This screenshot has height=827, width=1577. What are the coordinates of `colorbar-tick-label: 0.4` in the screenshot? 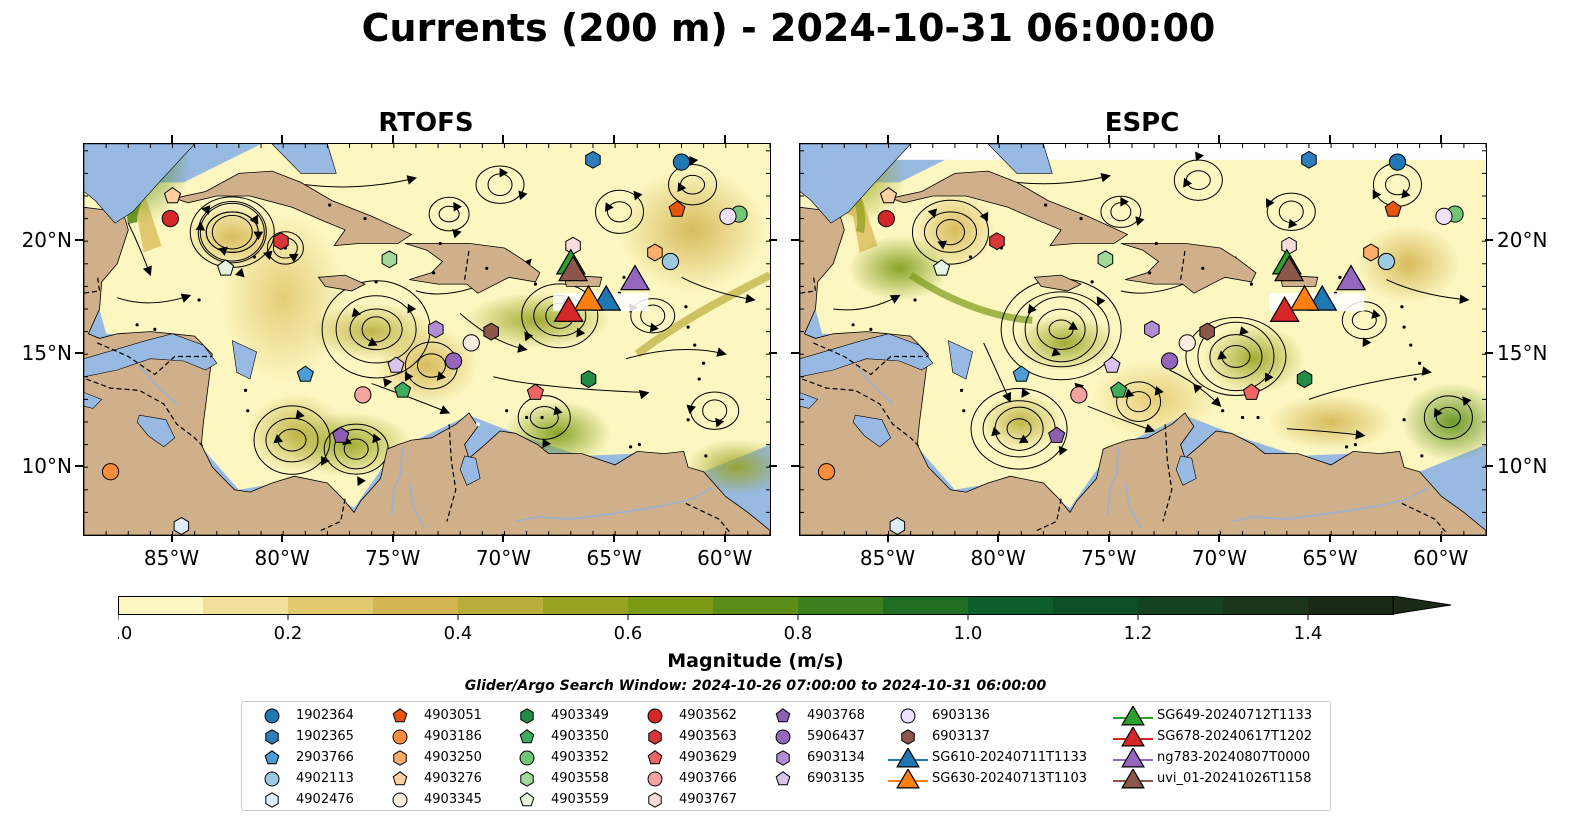 It's located at (458, 633).